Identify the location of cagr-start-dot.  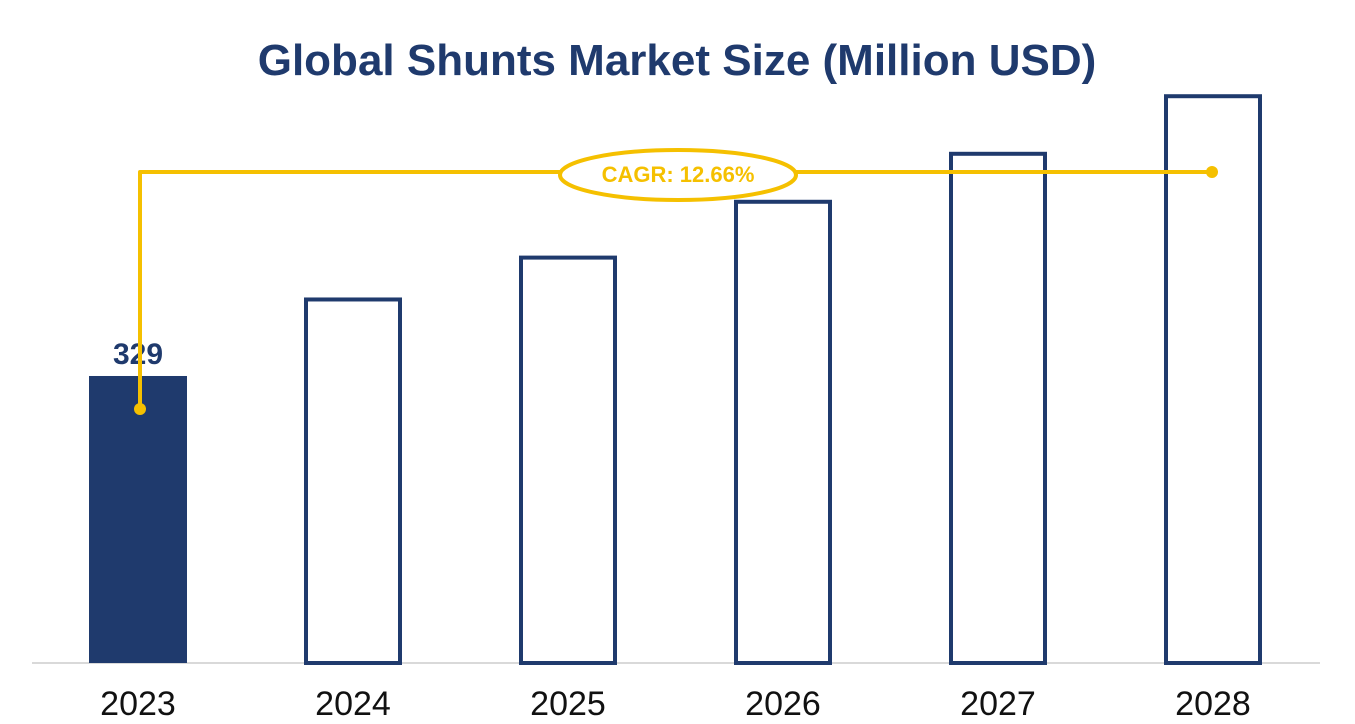
(140, 409).